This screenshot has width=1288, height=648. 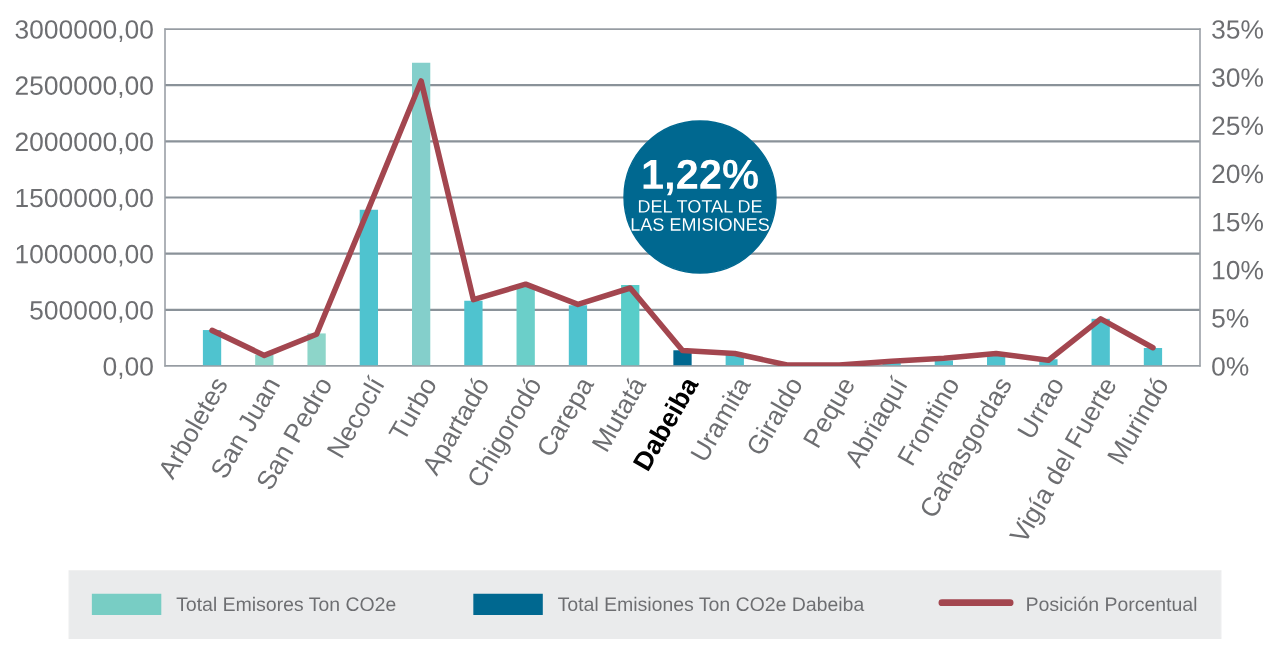 I want to click on annotation: 1,22%, so click(x=700, y=177).